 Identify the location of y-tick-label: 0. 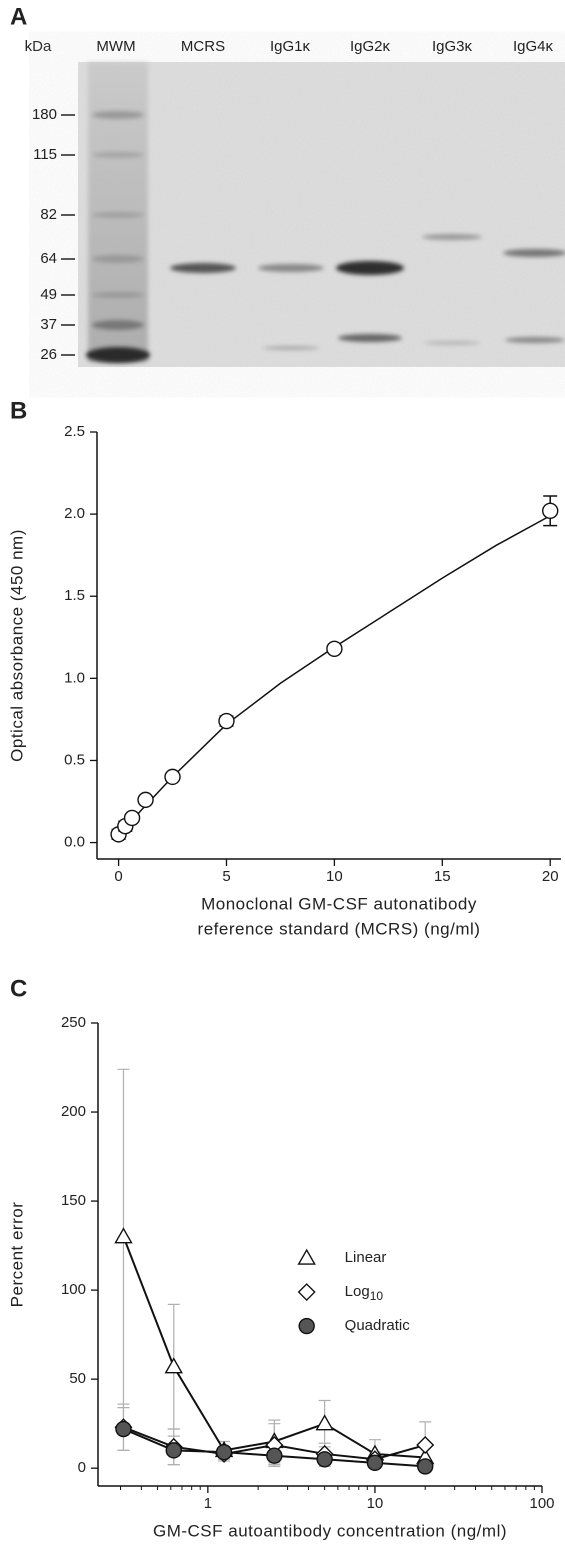
(82, 1467).